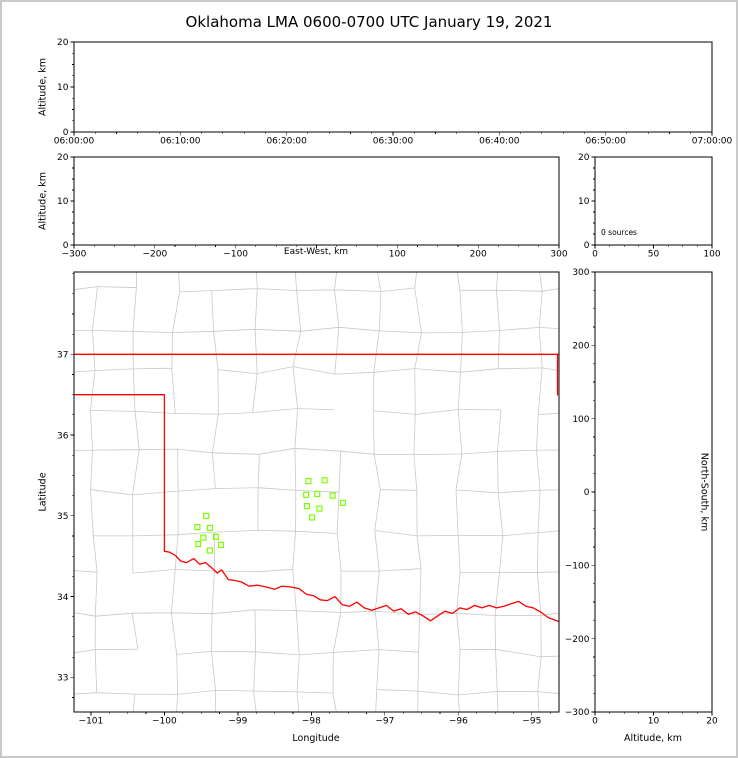 Image resolution: width=738 pixels, height=758 pixels. I want to click on panel-source_histogram: 0 50 100 0 10 20, so click(649, 206).